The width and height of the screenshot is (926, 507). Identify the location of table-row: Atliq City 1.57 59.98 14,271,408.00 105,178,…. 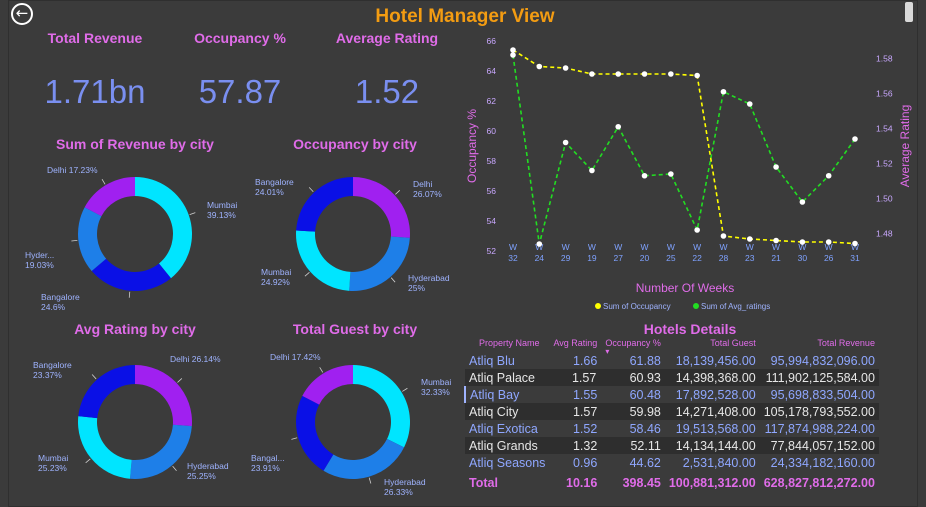
(672, 411).